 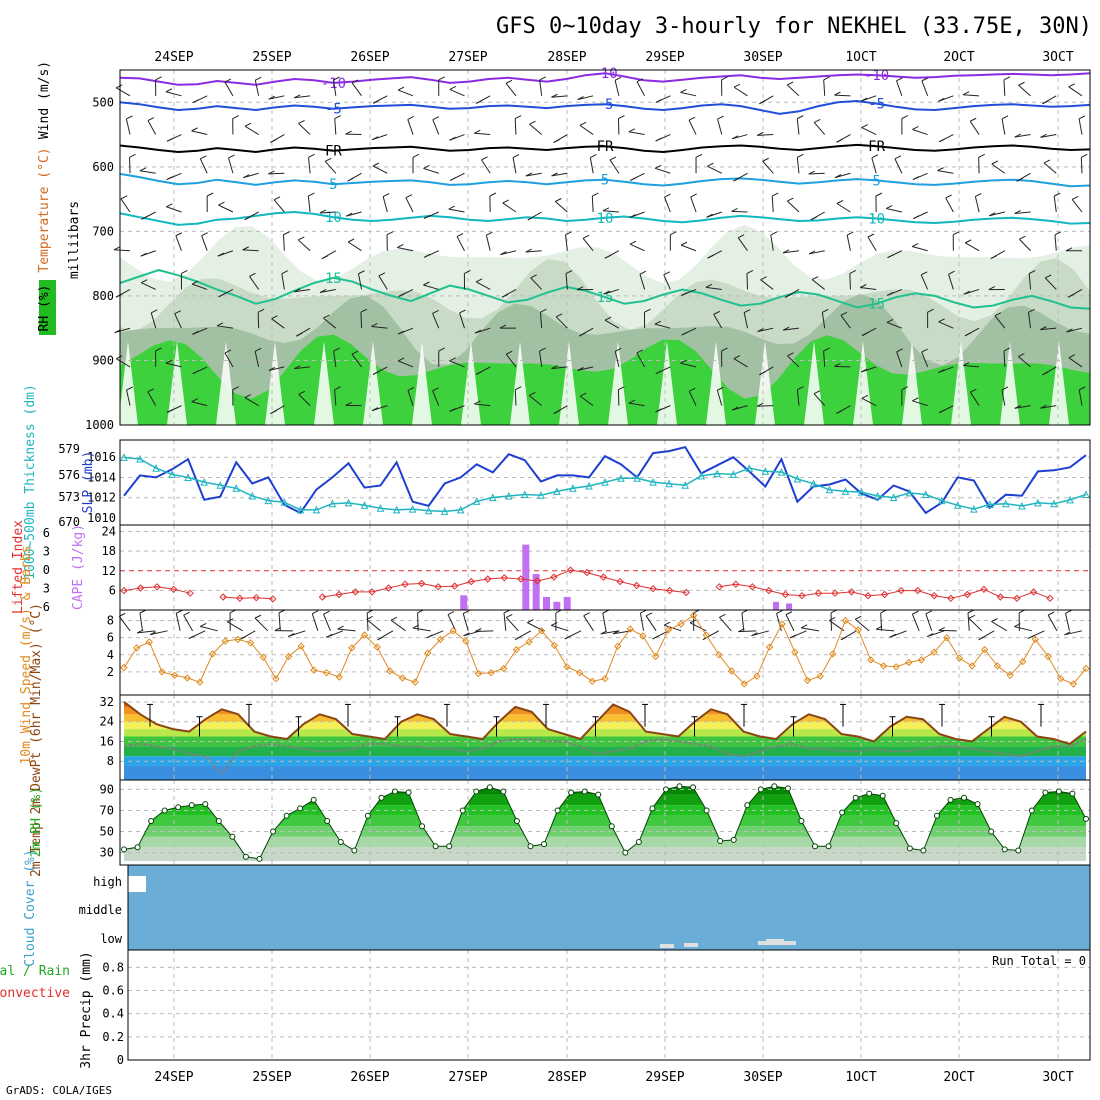 I want to click on isotherm-label: 15, so click(x=605, y=298).